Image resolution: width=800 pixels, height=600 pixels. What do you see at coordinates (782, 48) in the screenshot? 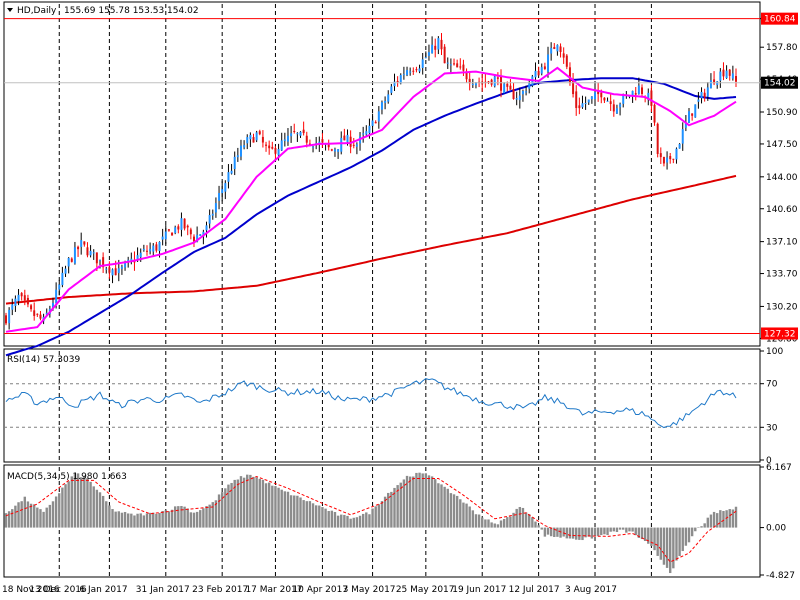
I see `price-tick-label: 157.80` at bounding box center [782, 48].